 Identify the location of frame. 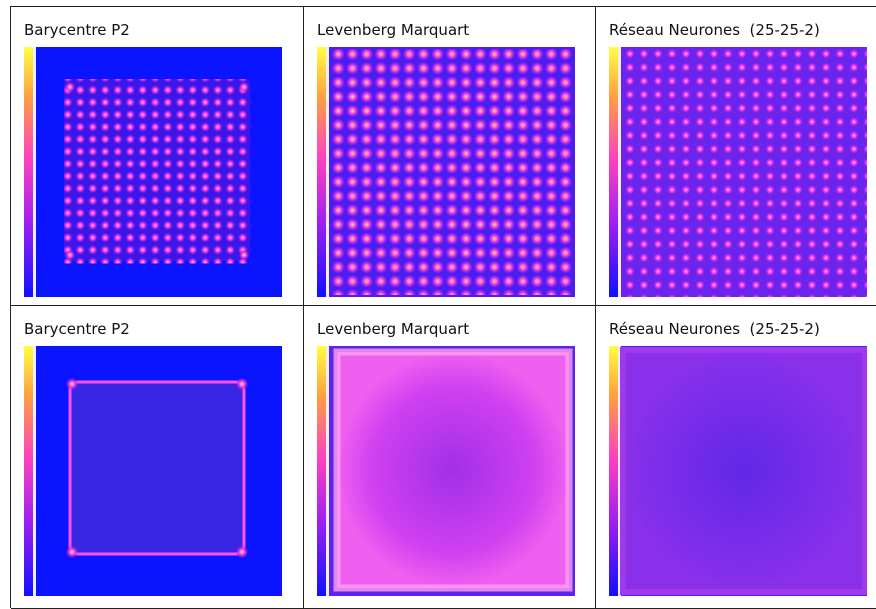
(157, 468).